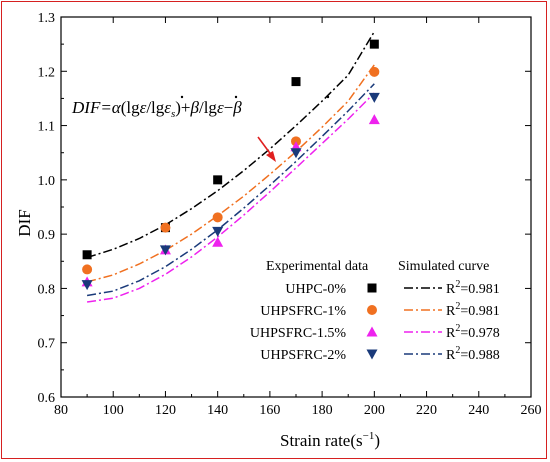 This screenshot has height=462, width=550. I want to click on x-tick-label: 220, so click(426, 410).